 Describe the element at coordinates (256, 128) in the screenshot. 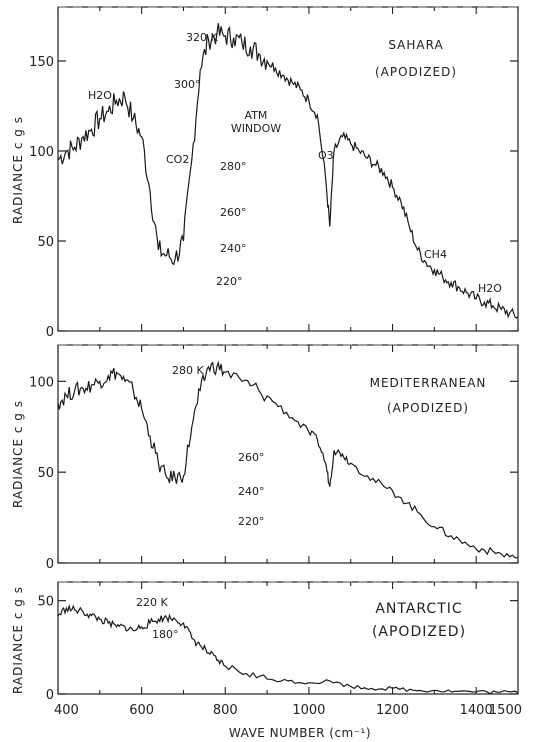

I see `sahara-window-label: WINDOW` at that location.